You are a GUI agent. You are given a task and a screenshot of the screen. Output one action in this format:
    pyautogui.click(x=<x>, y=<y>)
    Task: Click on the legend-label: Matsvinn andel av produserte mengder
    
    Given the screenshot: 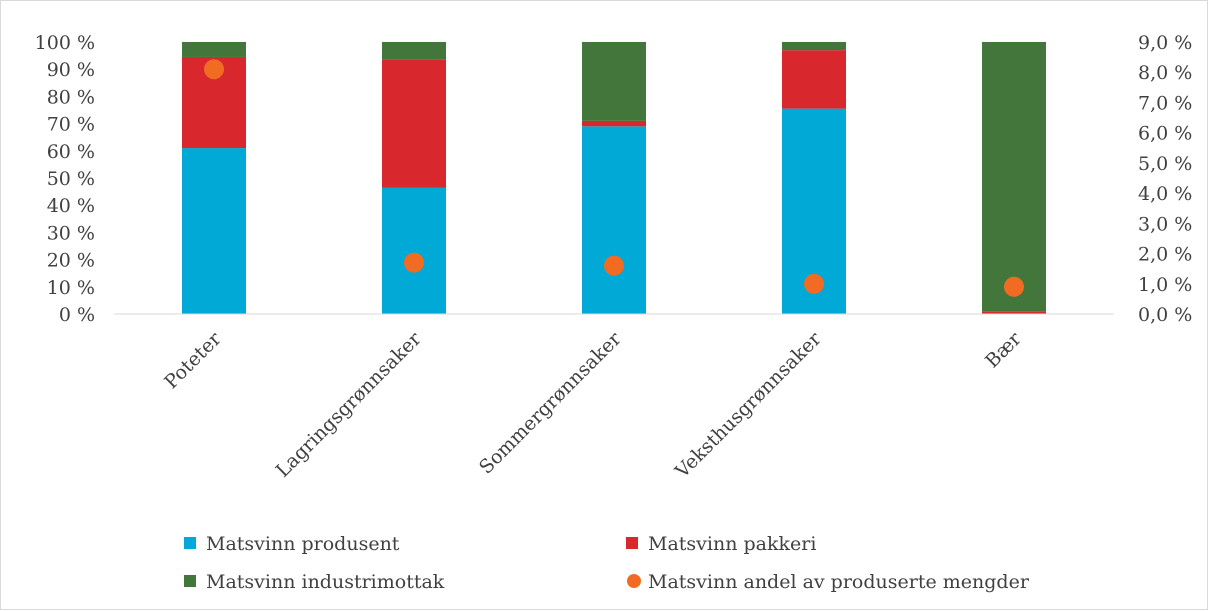 What is the action you would take?
    pyautogui.click(x=839, y=582)
    